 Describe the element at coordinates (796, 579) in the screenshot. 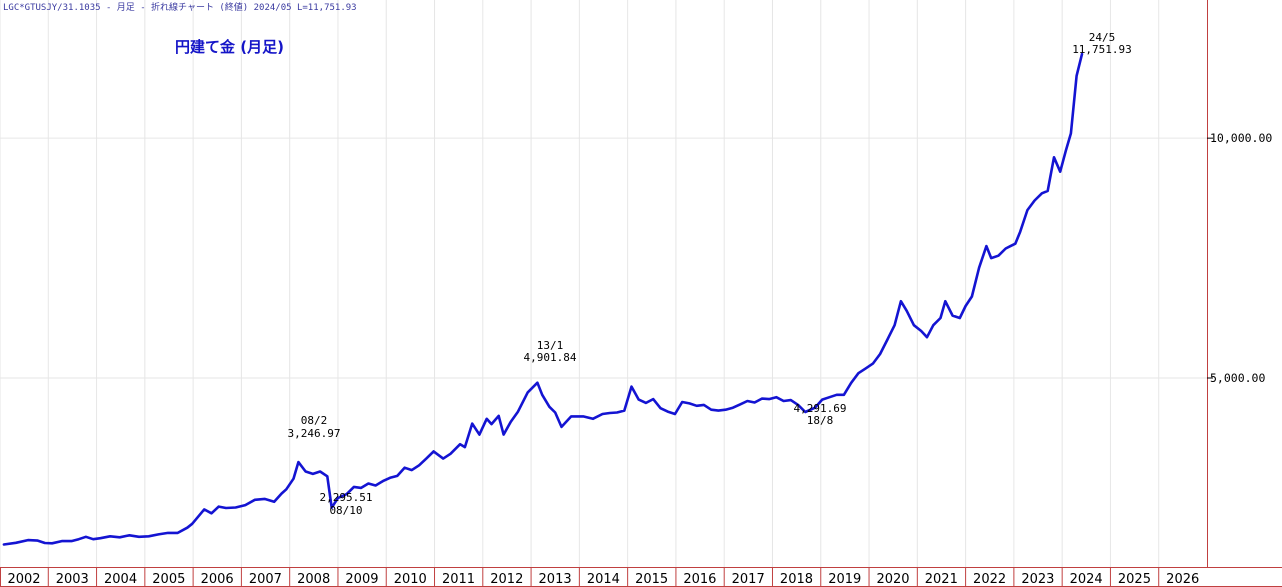

I see `x-tick-label: 2018` at that location.